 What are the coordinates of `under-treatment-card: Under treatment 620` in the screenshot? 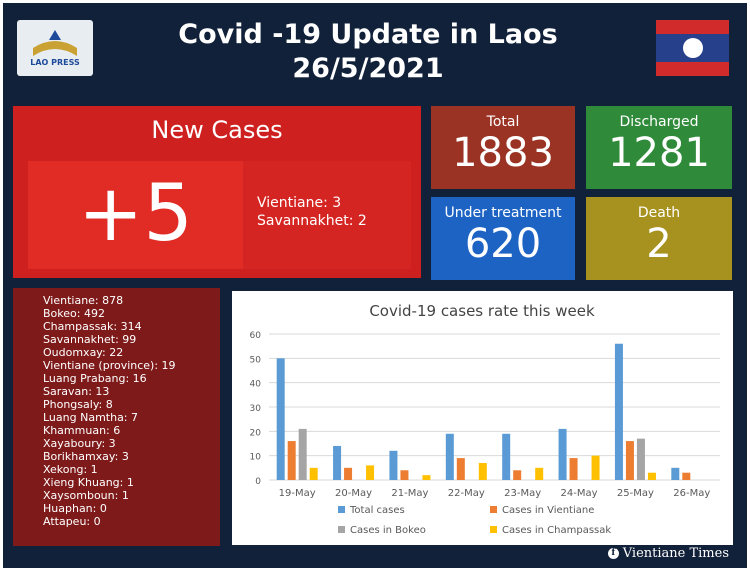 It's located at (503, 238).